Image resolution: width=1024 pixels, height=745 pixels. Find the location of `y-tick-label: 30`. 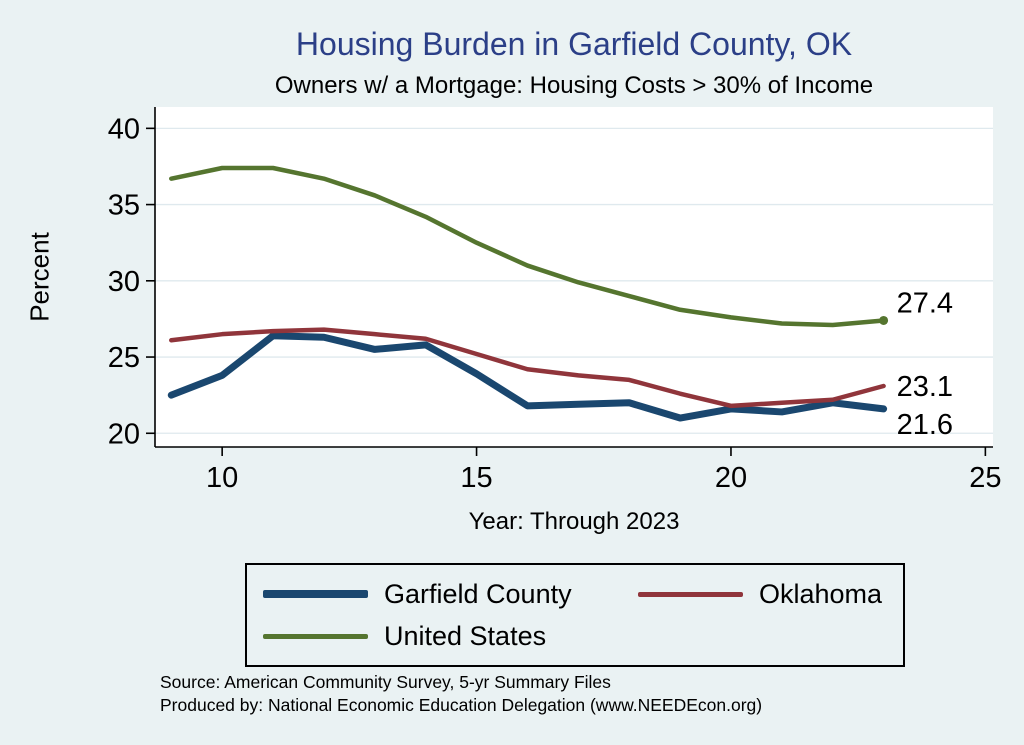

y-tick-label: 30 is located at coordinates (124, 282).